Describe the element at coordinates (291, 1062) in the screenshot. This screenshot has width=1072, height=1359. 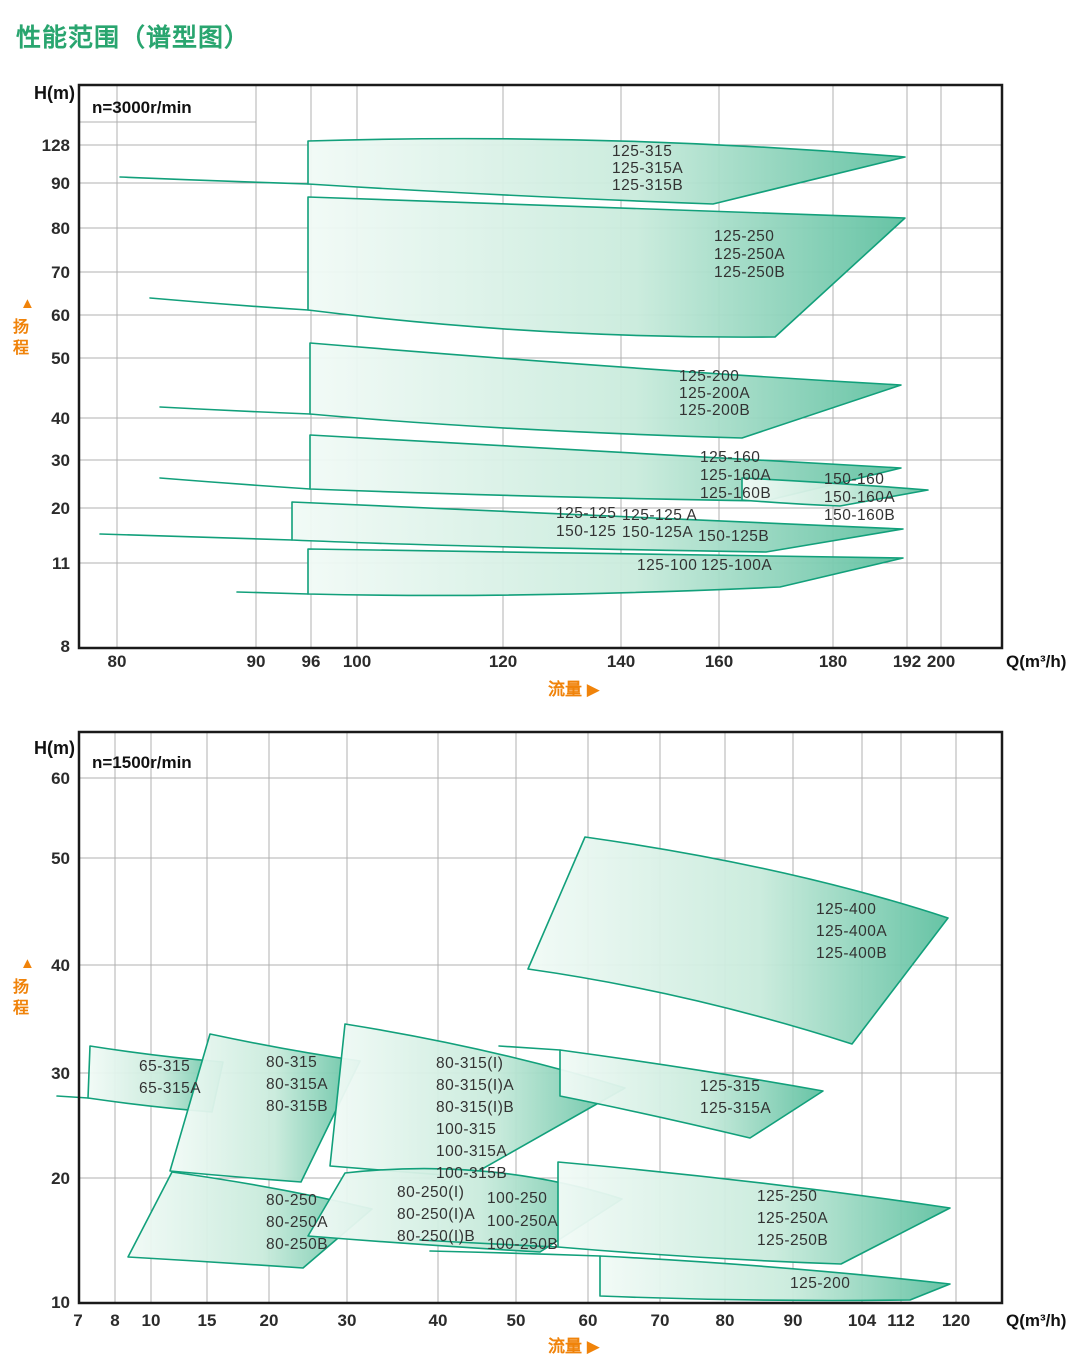
I see `region-label: 80-315` at that location.